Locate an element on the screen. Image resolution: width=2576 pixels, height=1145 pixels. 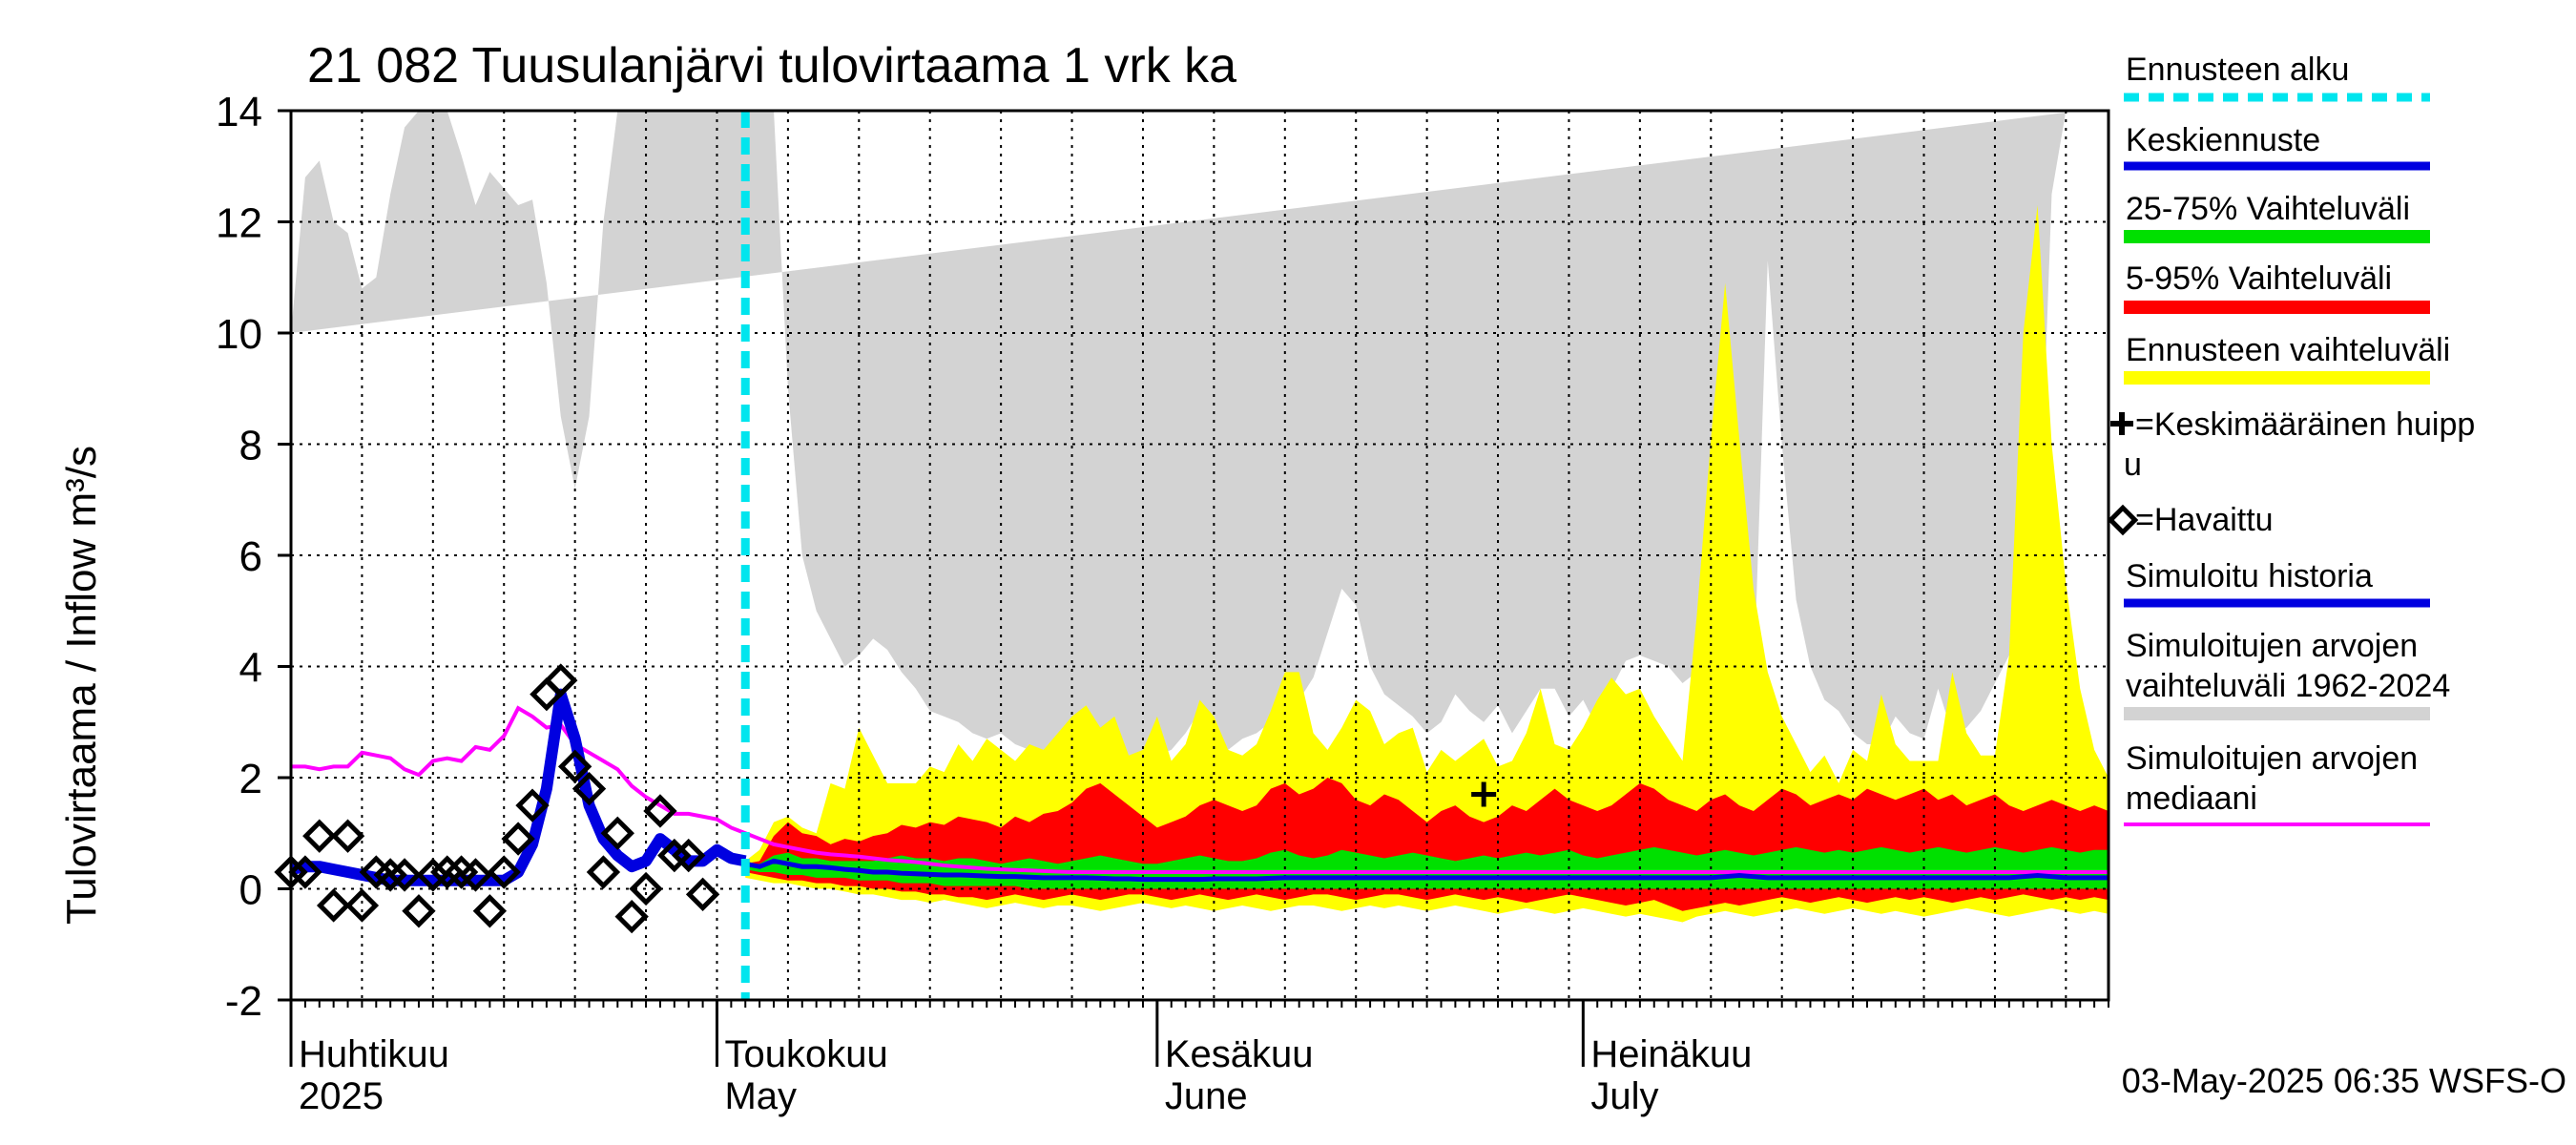
legend-diamond-icon is located at coordinates (2123, 520).